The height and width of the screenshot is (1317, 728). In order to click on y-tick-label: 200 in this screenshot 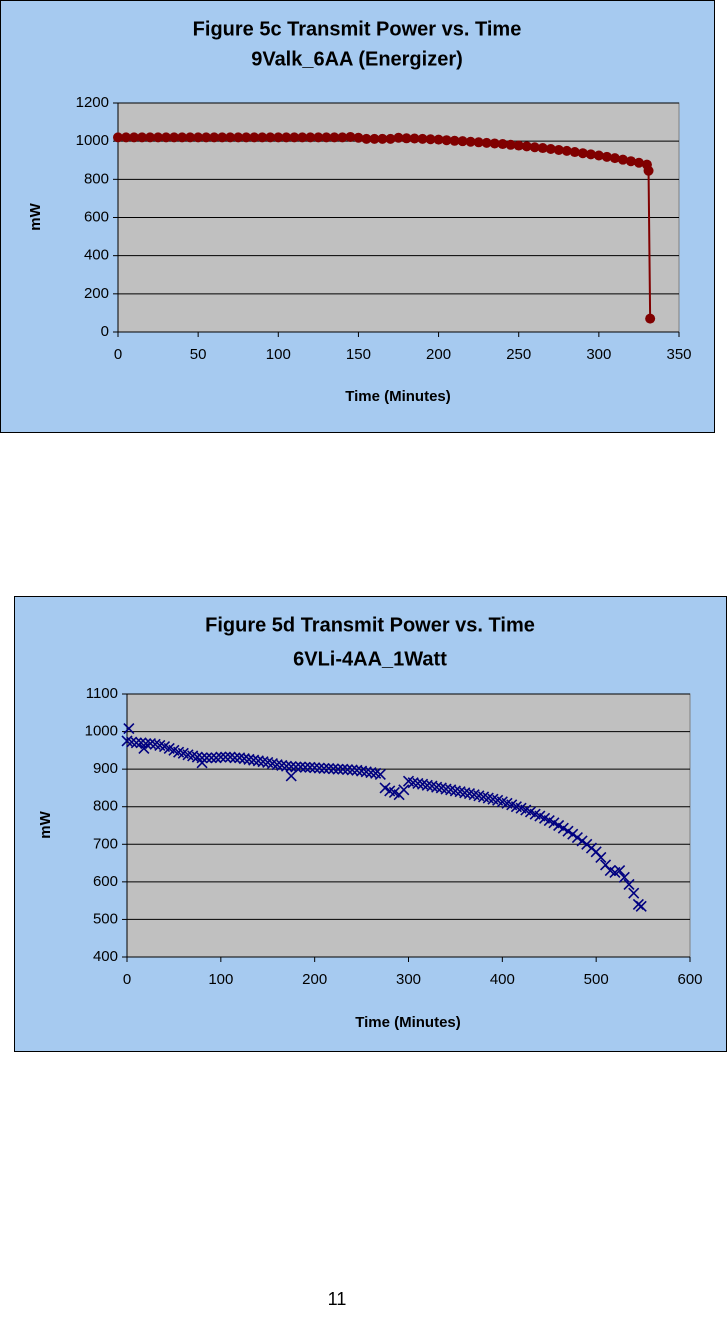, I will do `click(96, 293)`.